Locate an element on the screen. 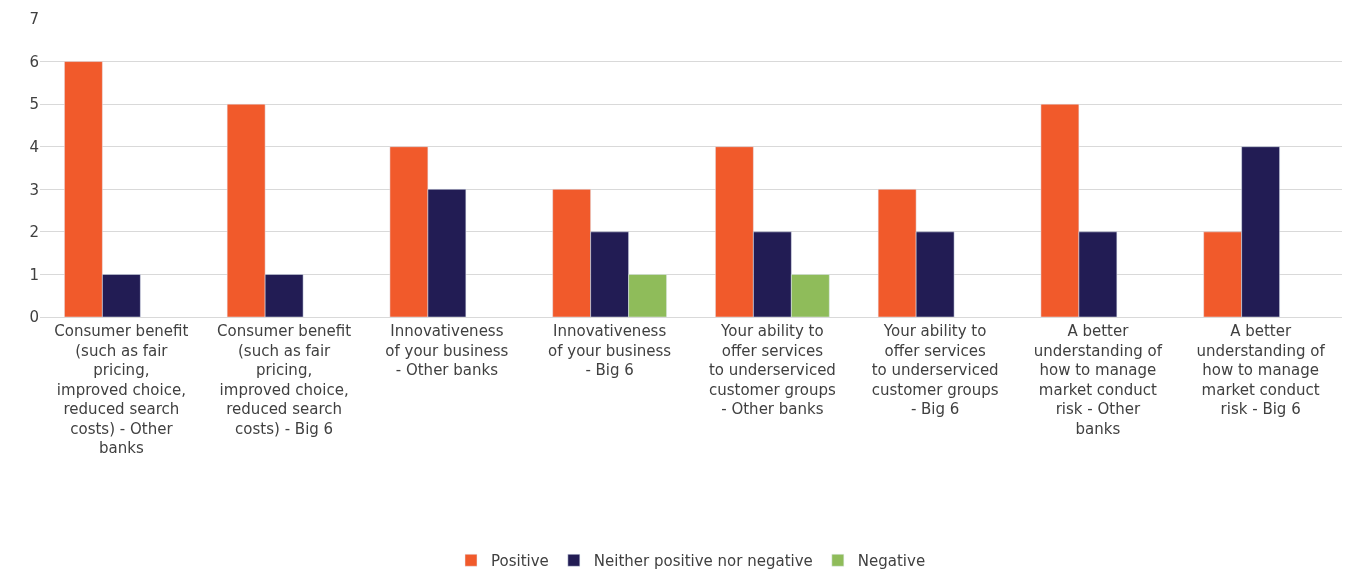 This screenshot has width=1352, height=577. x-tick-label: A better understanding of how to manage market conduct risk - Other banks is located at coordinates (1098, 380).